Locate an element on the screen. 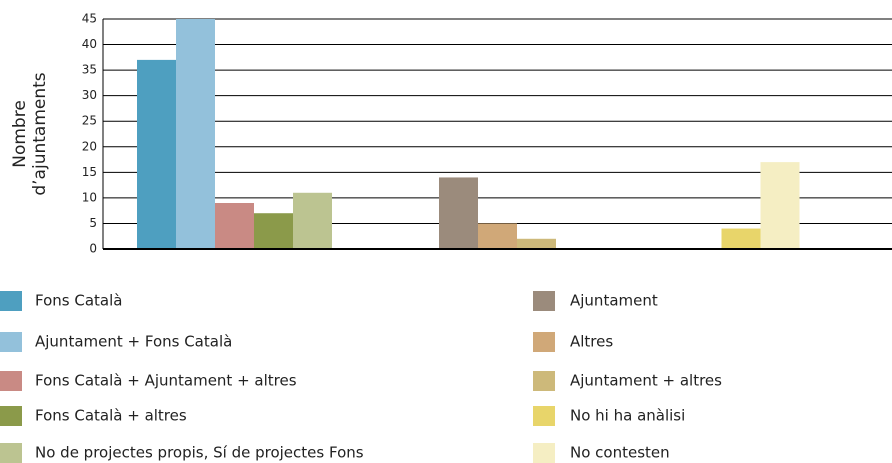 This screenshot has height=463, width=892. legend-label: Fons Català is located at coordinates (78, 301).